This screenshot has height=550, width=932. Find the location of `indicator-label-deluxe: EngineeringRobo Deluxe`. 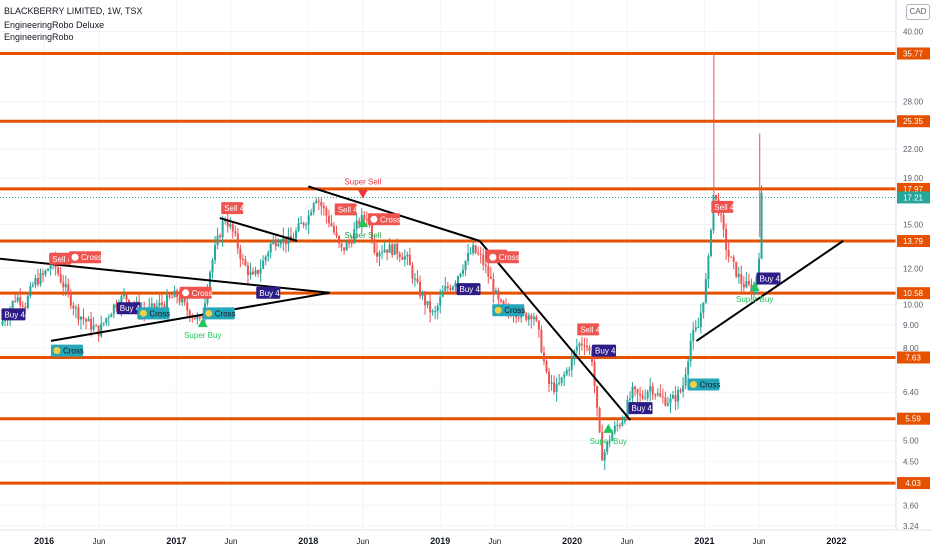

indicator-label-deluxe: EngineeringRobo Deluxe is located at coordinates (54, 25).